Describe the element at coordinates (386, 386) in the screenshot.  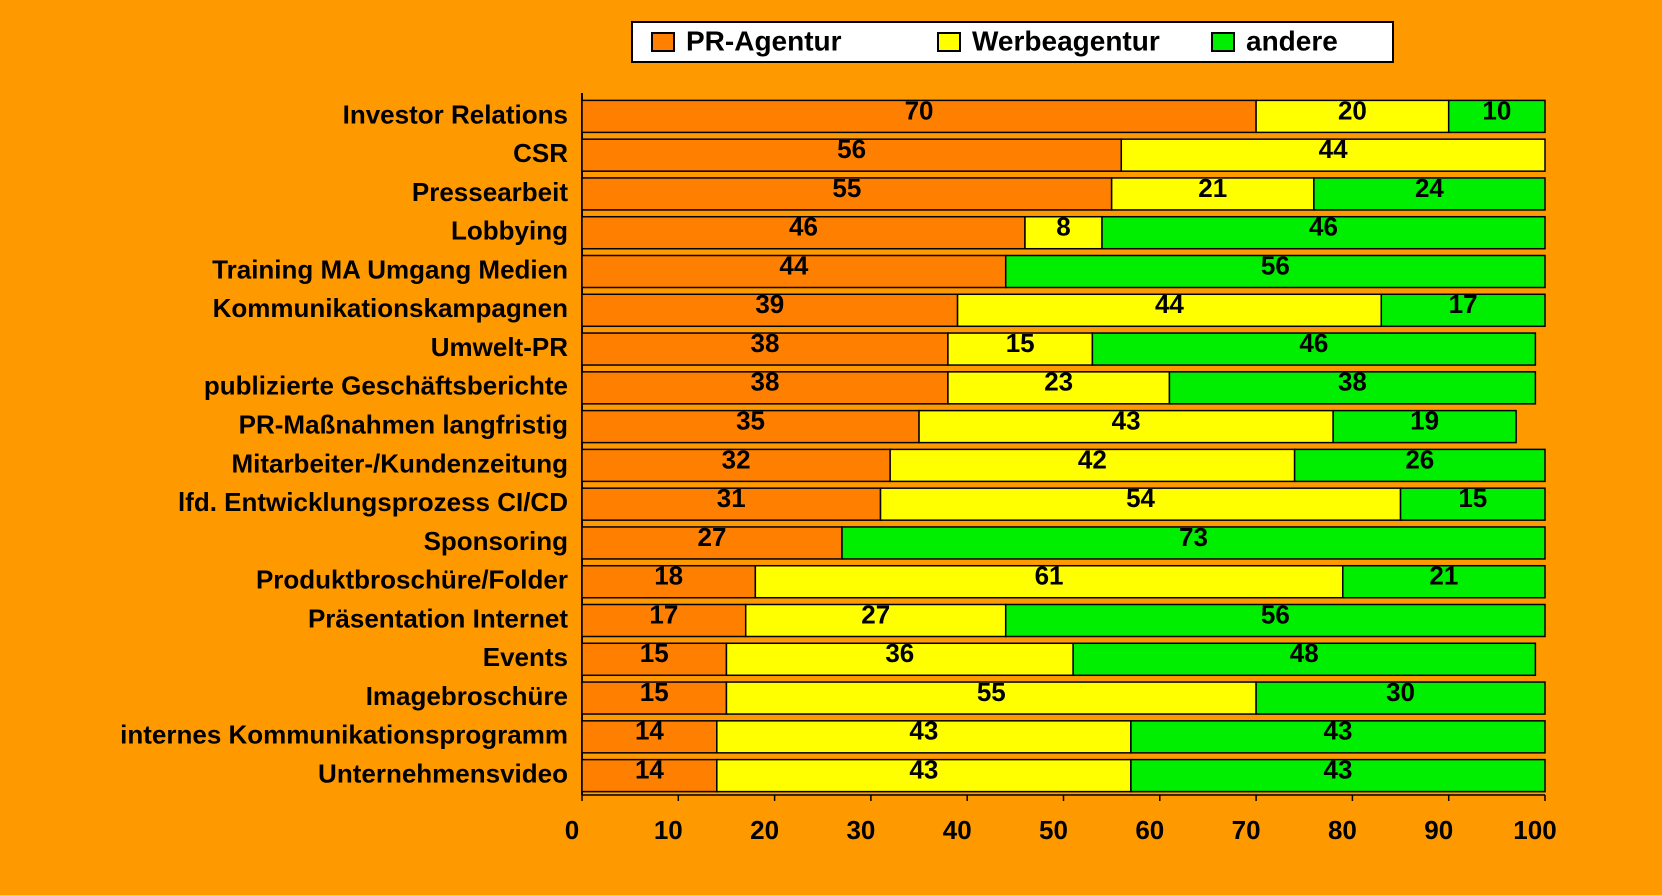
I see `category-label: publizierte Geschäftsberichte` at that location.